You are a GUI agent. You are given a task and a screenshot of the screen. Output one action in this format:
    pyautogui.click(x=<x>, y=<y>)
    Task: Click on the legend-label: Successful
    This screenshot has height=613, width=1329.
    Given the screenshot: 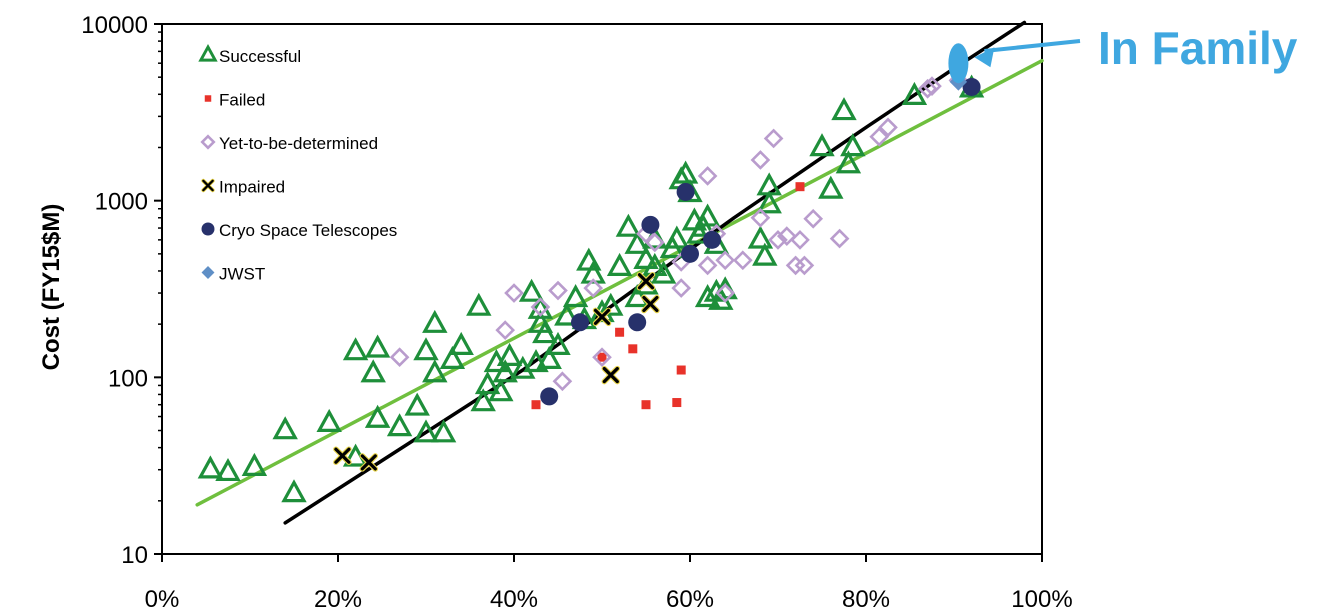 What is the action you would take?
    pyautogui.click(x=260, y=56)
    